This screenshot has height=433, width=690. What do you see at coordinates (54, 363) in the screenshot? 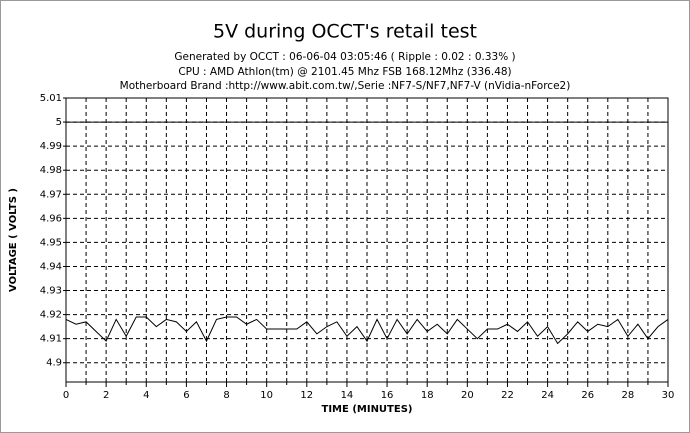
I see `y-tick-label: 4.9` at bounding box center [54, 363].